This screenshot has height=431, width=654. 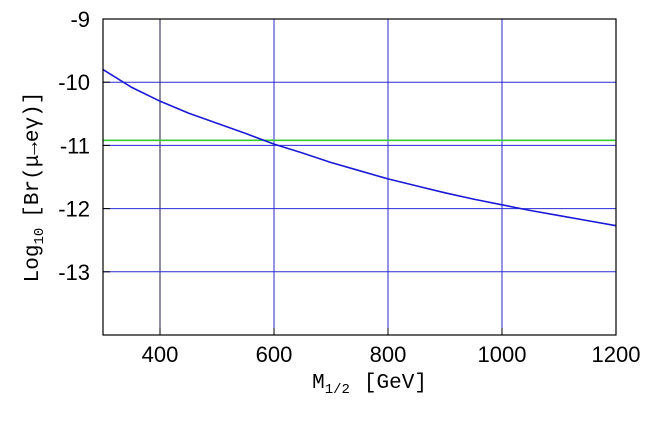 I want to click on x-axis-label-unit: [GeV], so click(x=395, y=383).